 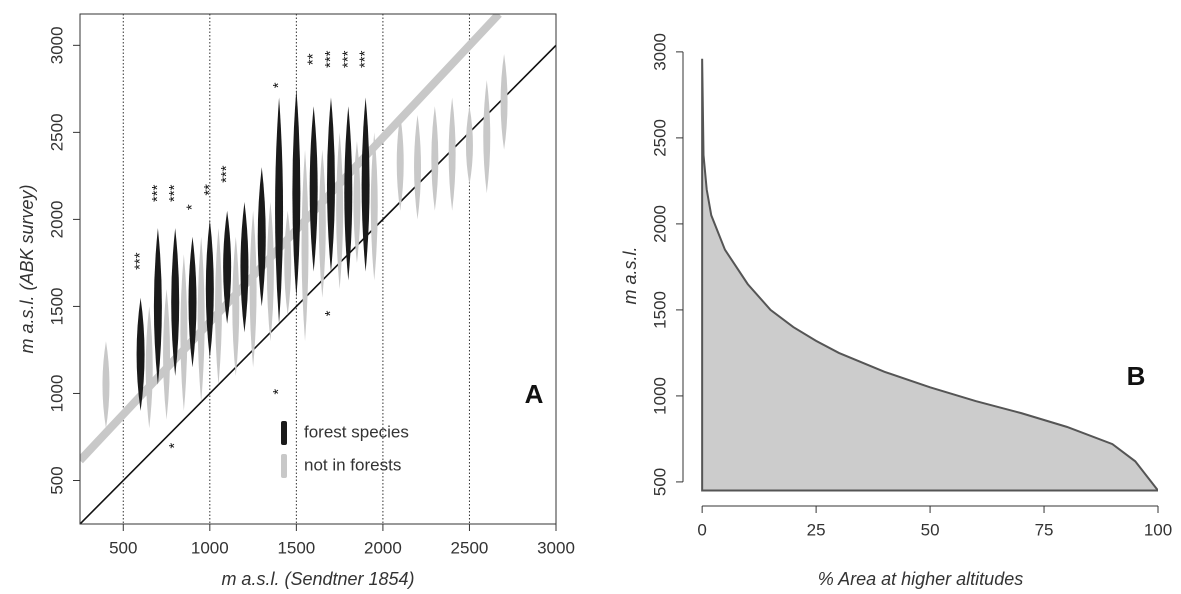 I want to click on x-tick-label: 2500, so click(x=470, y=547).